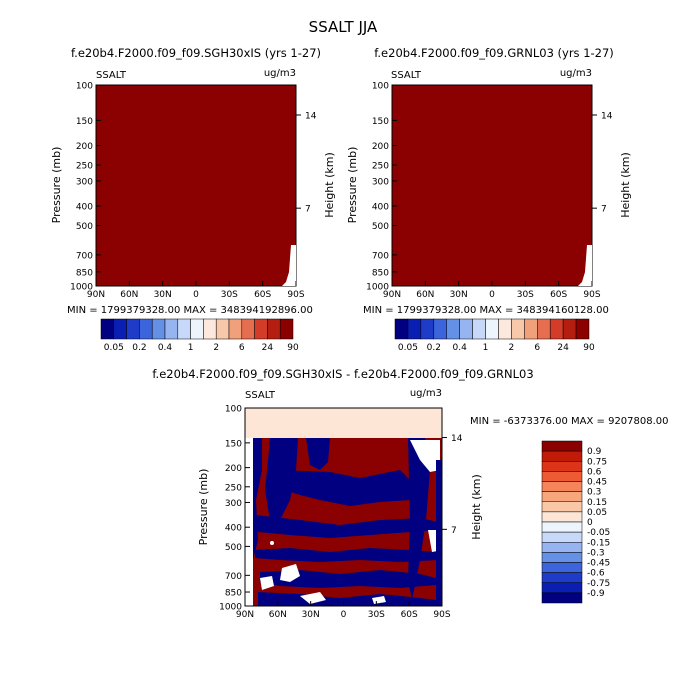 This screenshot has height=690, width=686. I want to click on panel-3-yticks: 100 150 200 250 300 400 500 700 850 1000, so click(234, 509).